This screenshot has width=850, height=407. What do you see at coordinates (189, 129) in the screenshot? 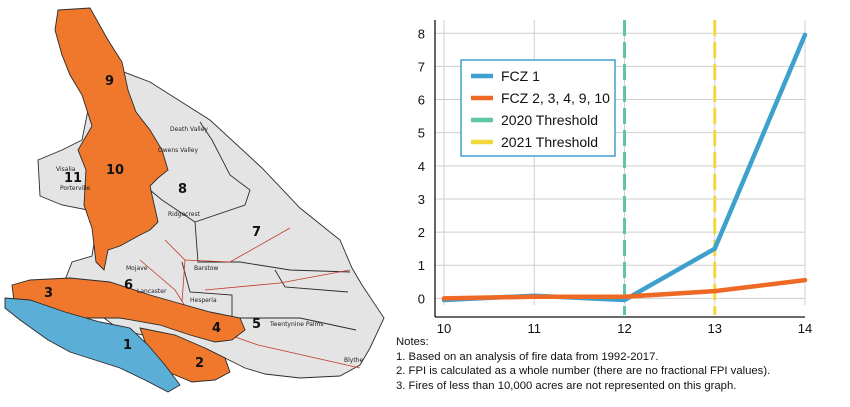
I see `place-death-valley: Death Valley` at bounding box center [189, 129].